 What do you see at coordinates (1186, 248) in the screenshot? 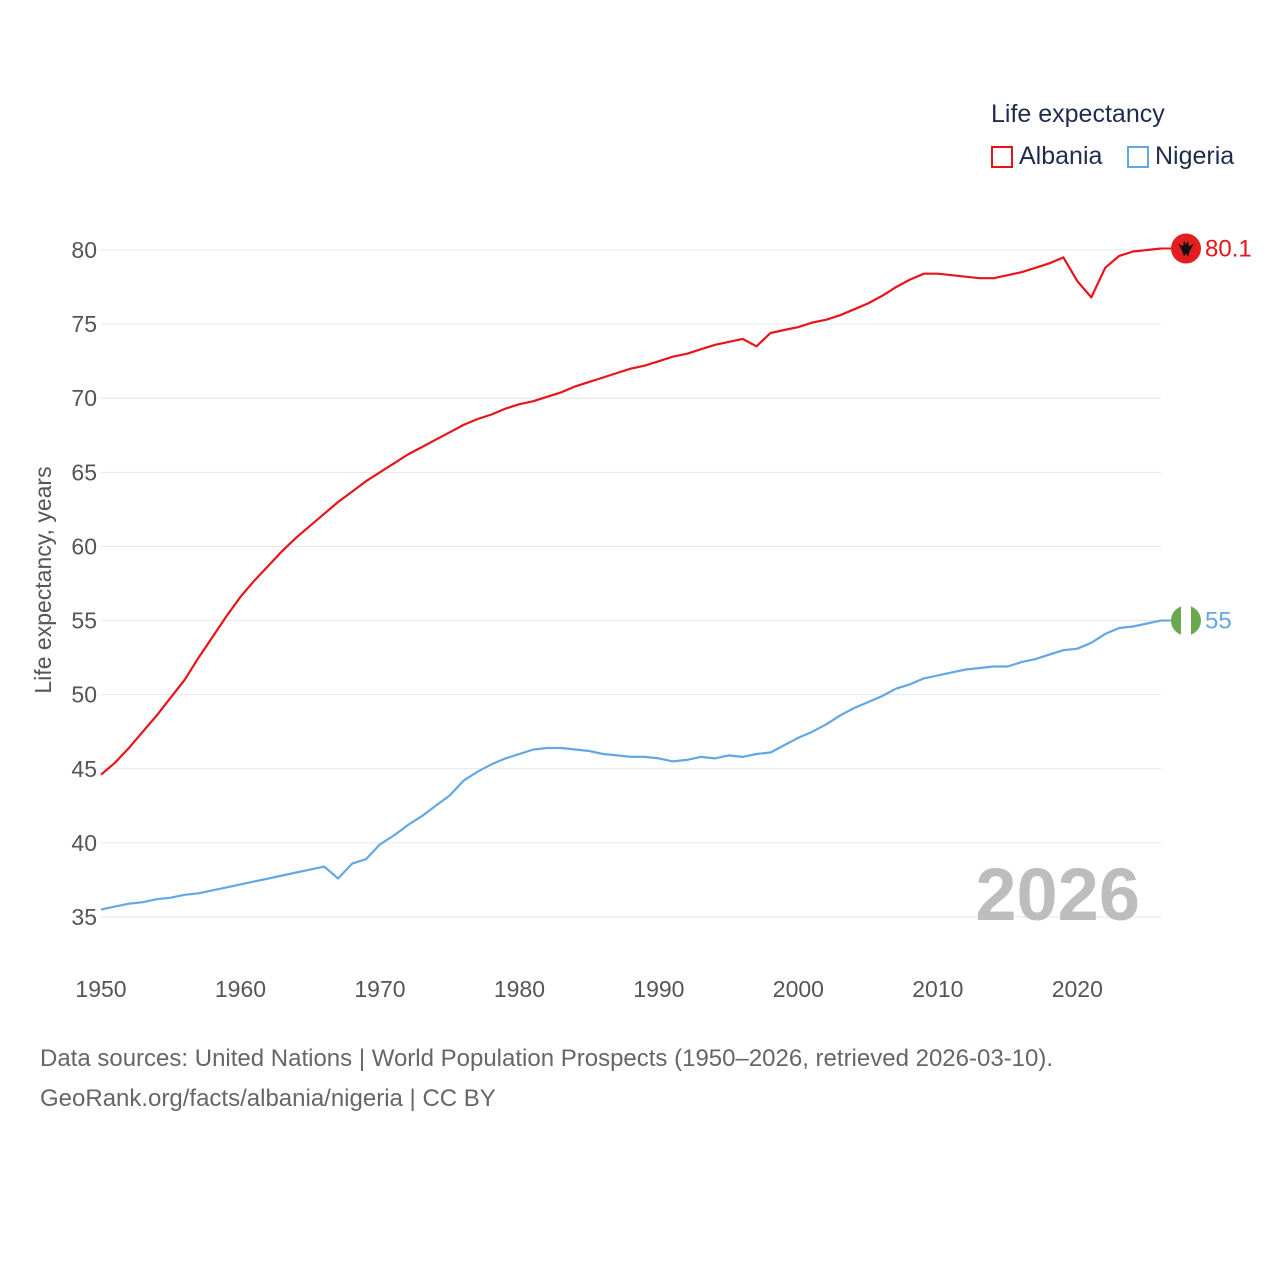
I see `albania-flag-icon` at bounding box center [1186, 248].